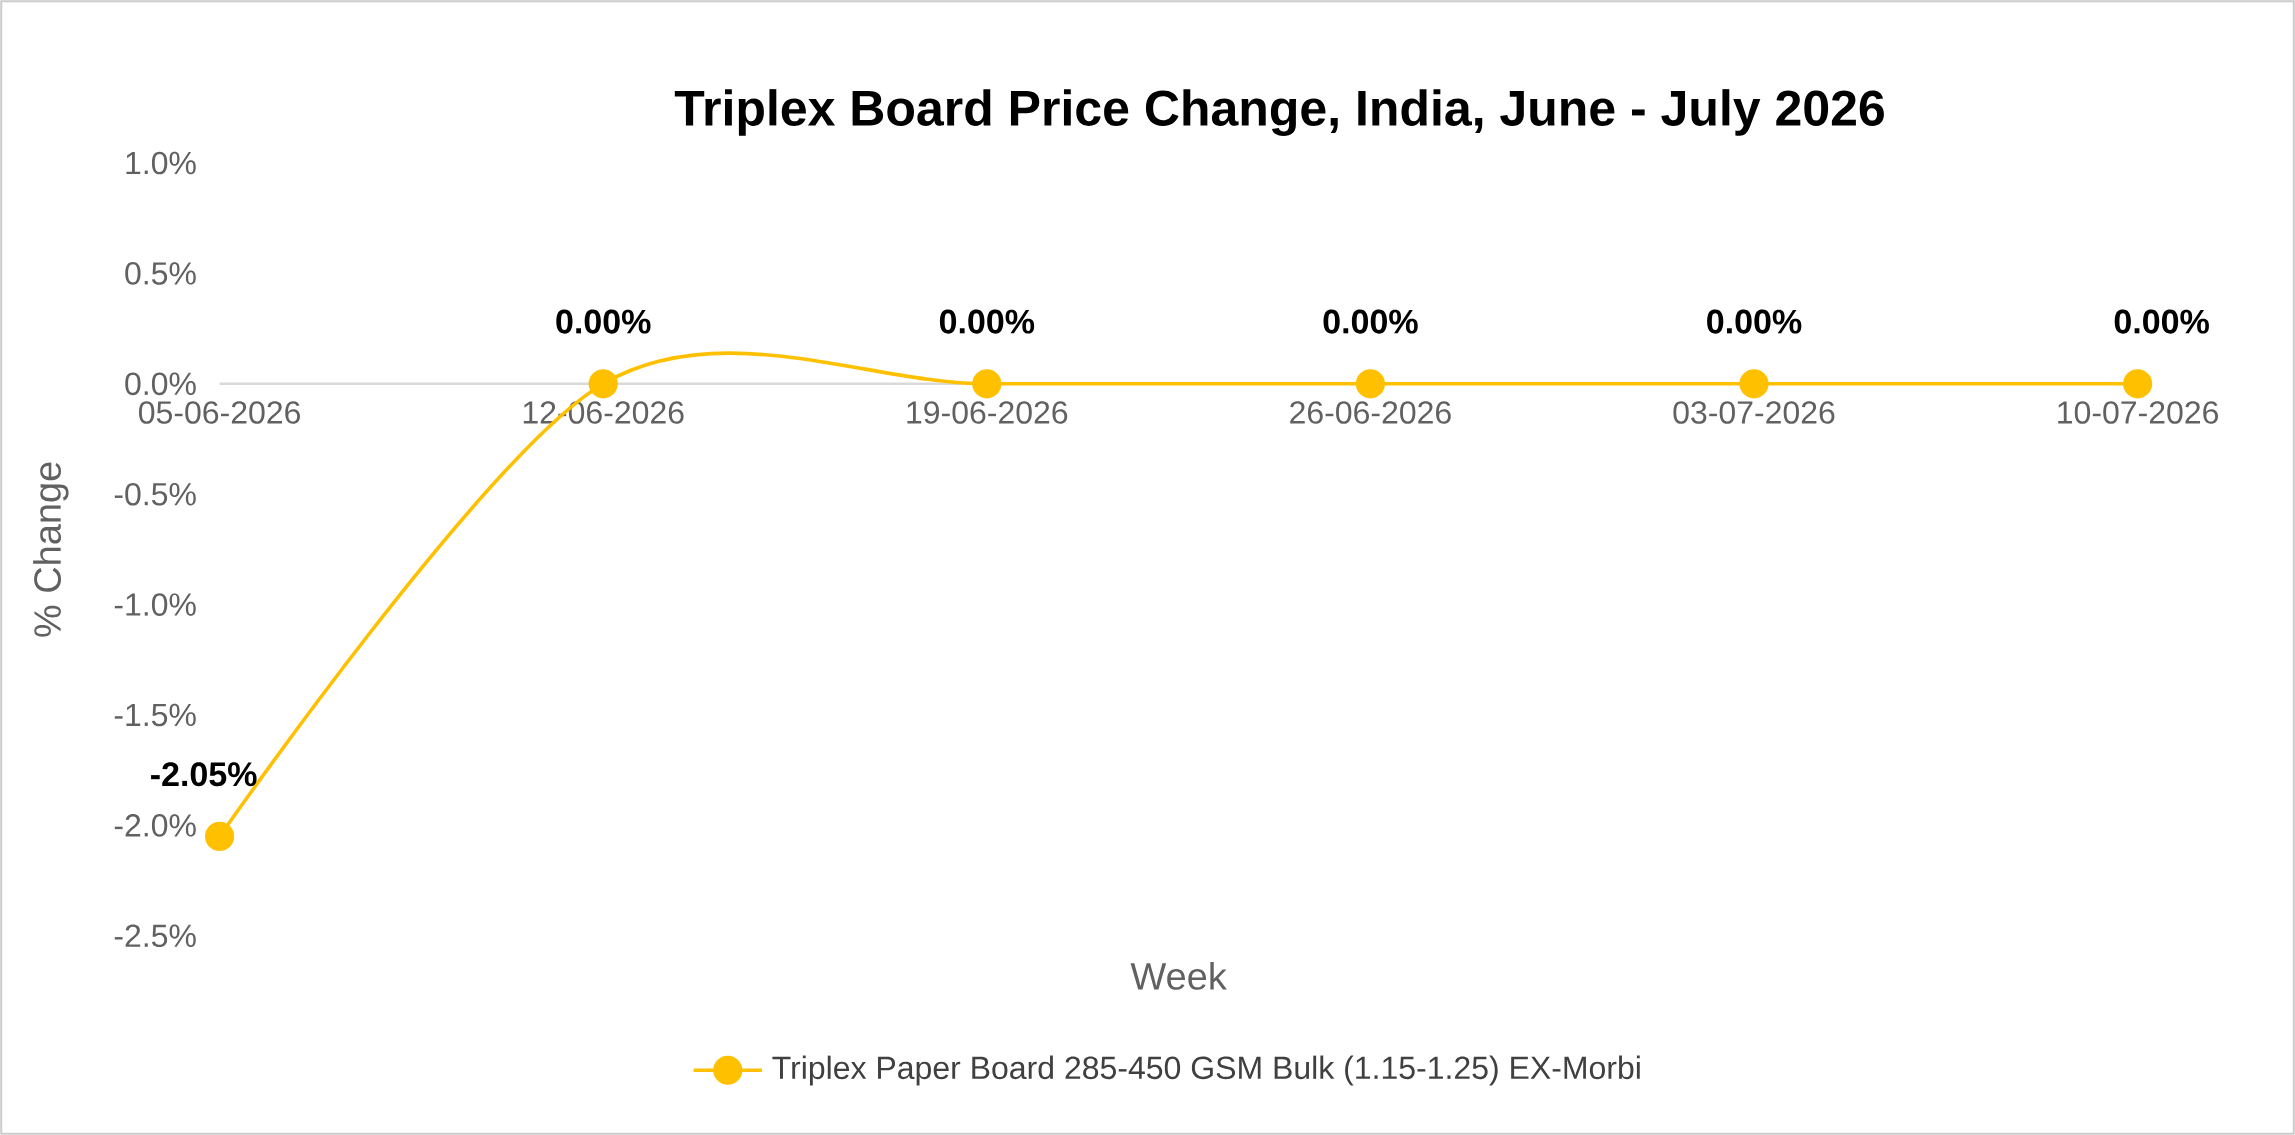 This screenshot has height=1135, width=2295. Describe the element at coordinates (155, 825) in the screenshot. I see `y-tick-label: -2.0%` at that location.